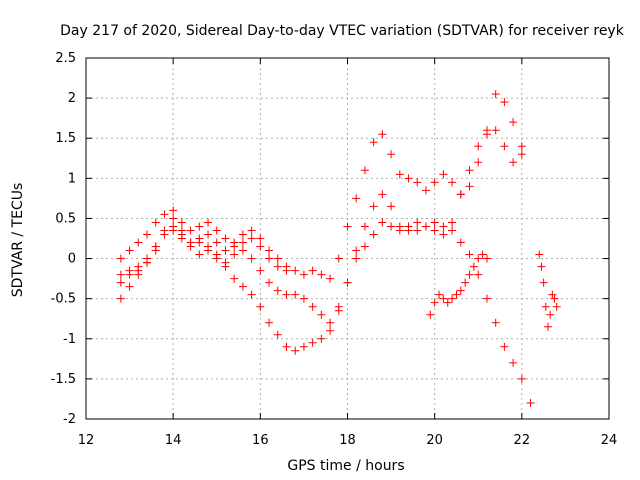 Image resolution: width=640 pixels, height=480 pixels. What do you see at coordinates (522, 440) in the screenshot?
I see `x-tick-label: 22` at bounding box center [522, 440].